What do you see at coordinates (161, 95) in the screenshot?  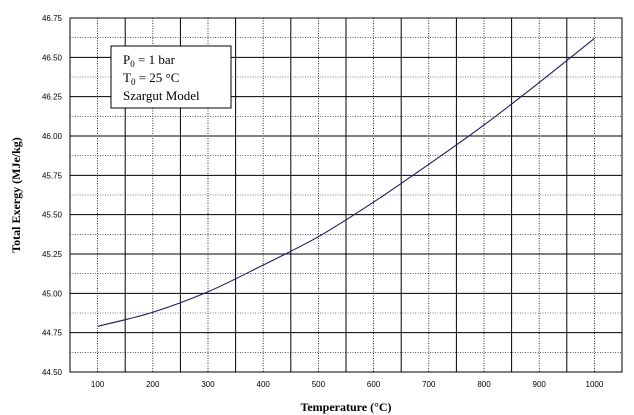 I see `legend-line-3: Szargut Model` at bounding box center [161, 95].